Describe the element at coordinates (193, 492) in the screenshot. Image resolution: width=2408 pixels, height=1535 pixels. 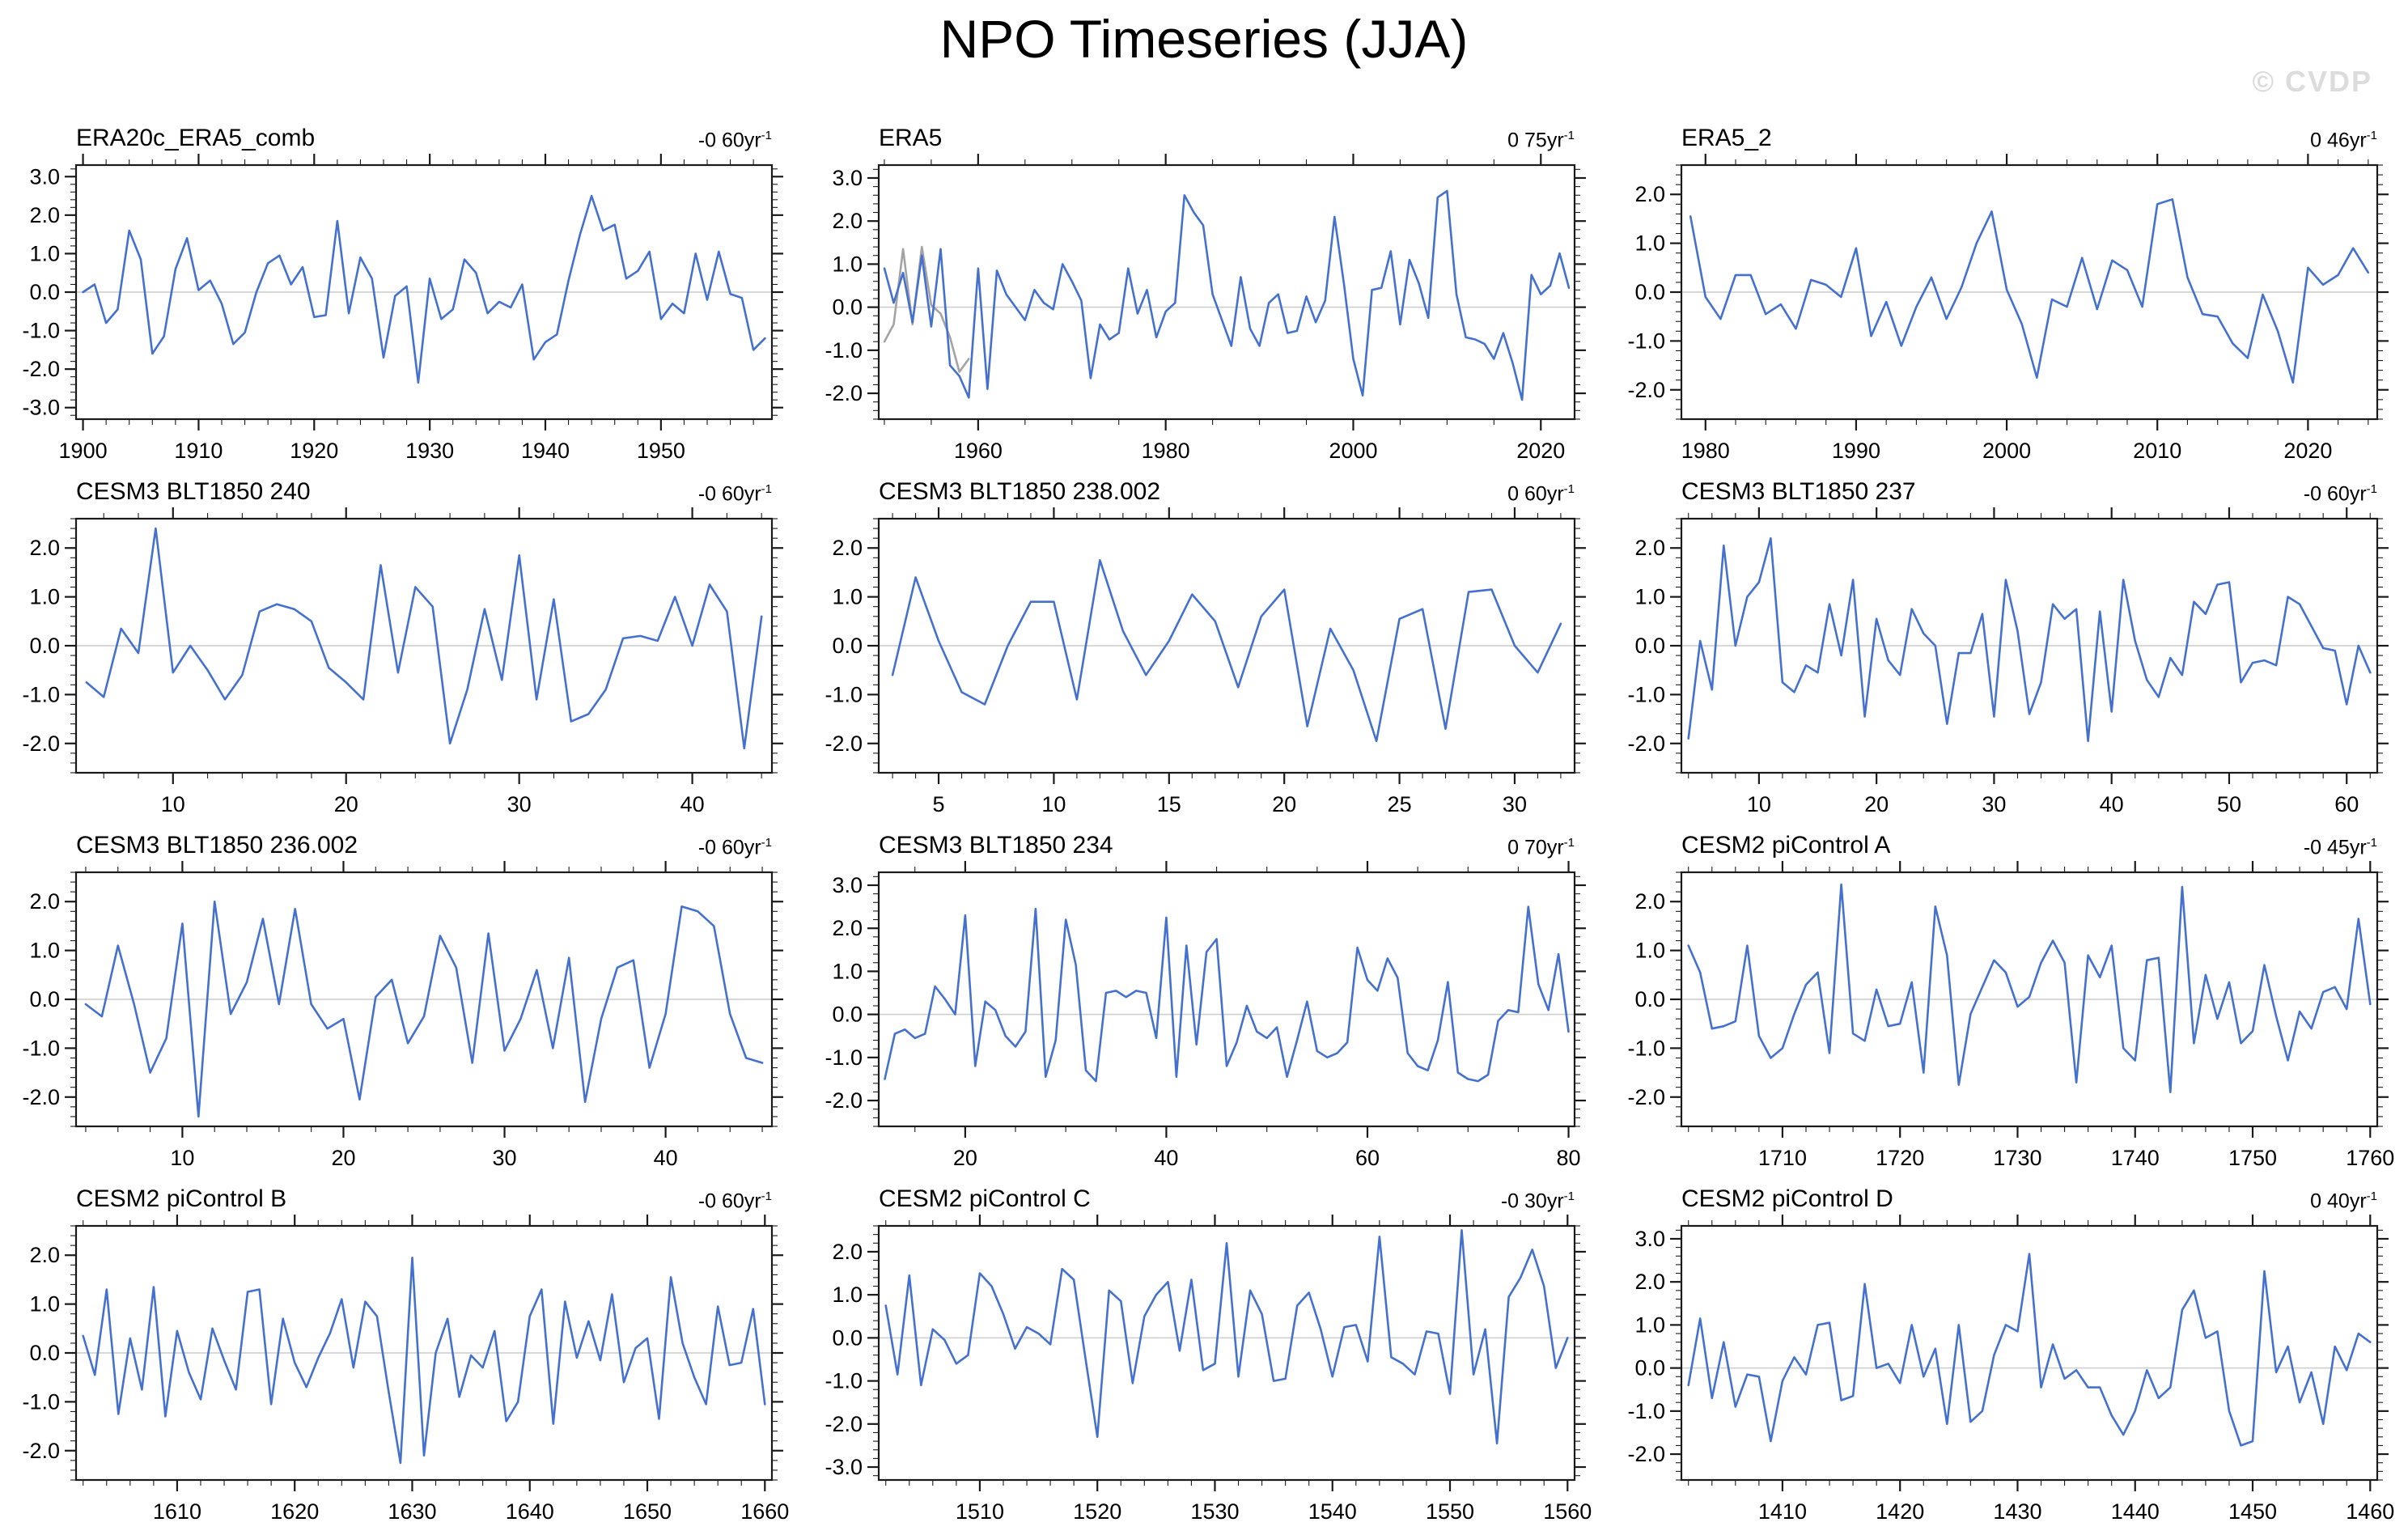
I see `panel-title: CESM3 BLT1850 240` at that location.